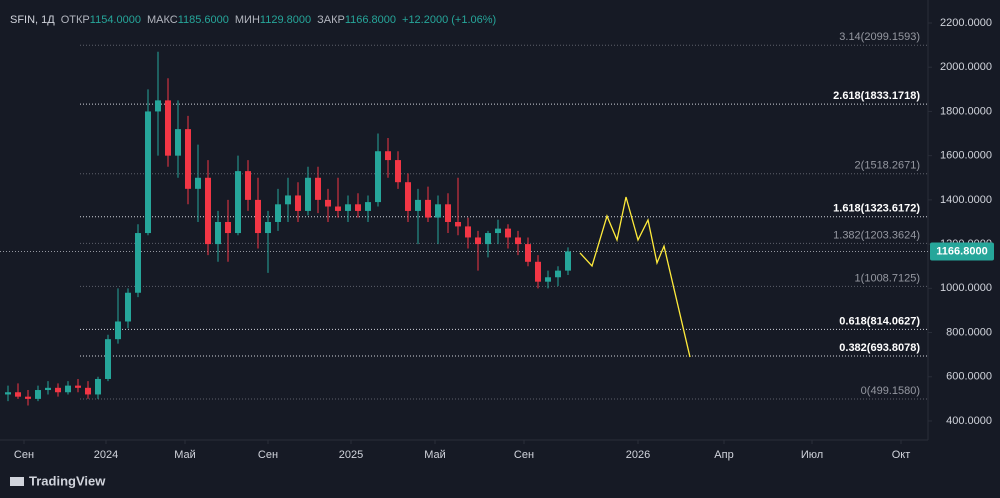 The height and width of the screenshot is (498, 1000). I want to click on fib-label: 3.14(2099.1593), so click(879, 37).